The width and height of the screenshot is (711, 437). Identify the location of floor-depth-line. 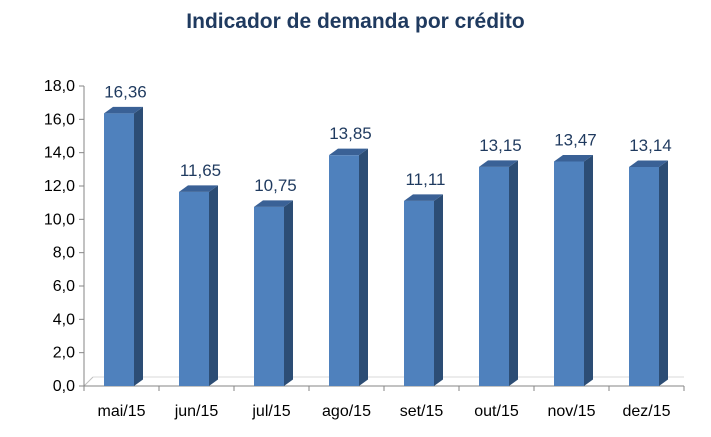
(88, 381).